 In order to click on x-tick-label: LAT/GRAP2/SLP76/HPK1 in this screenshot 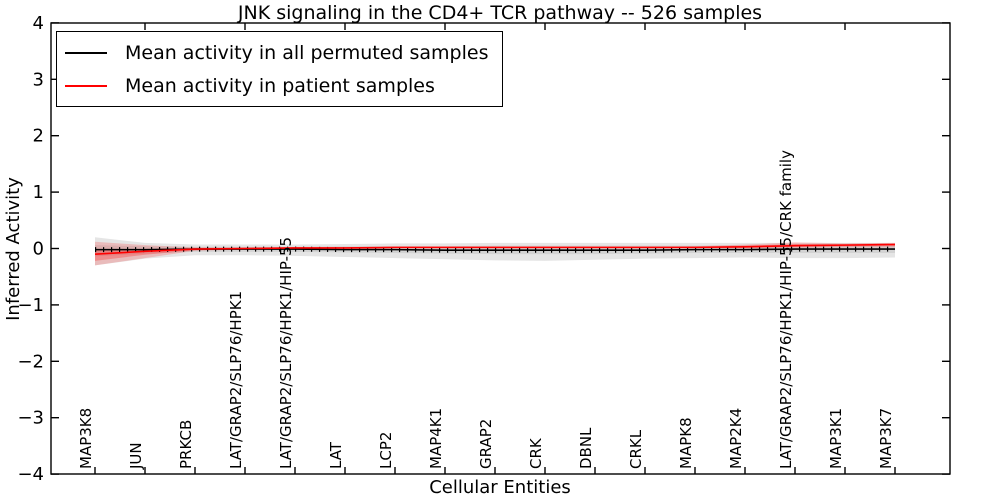, I will do `click(236, 380)`.